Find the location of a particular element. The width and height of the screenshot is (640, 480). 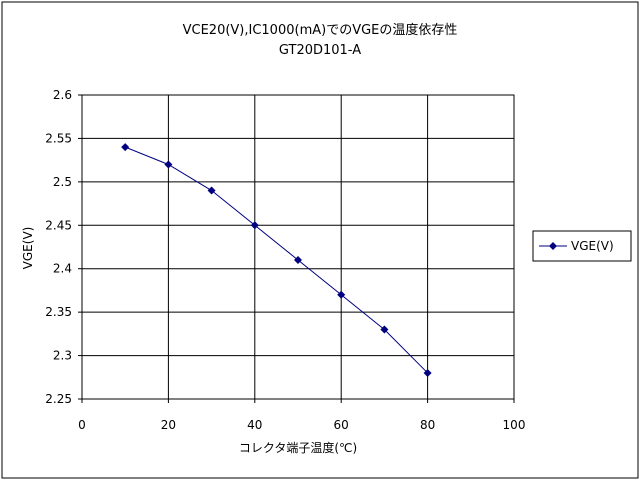

chart-subtitle: GT20D101-A is located at coordinates (320, 50).